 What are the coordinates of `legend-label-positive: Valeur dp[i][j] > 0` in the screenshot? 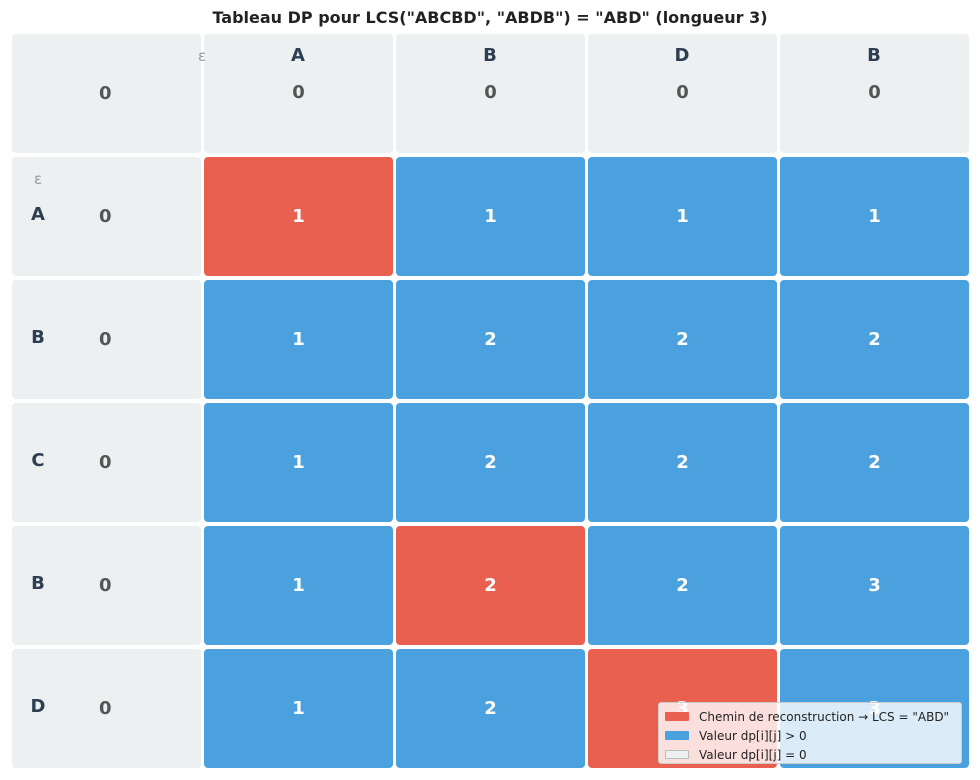 It's located at (753, 735).